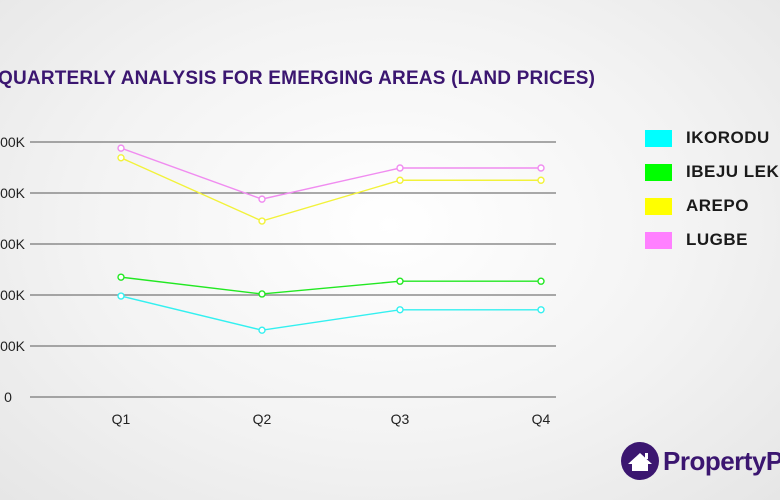  I want to click on legend-label: IBEJU LEKKI, so click(733, 171).